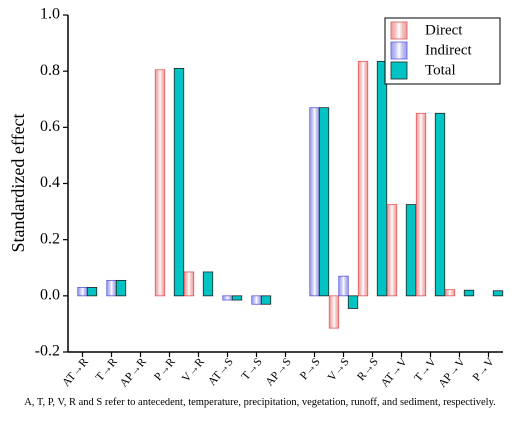  I want to click on x-tick-label: AT→S, so click(221, 372).